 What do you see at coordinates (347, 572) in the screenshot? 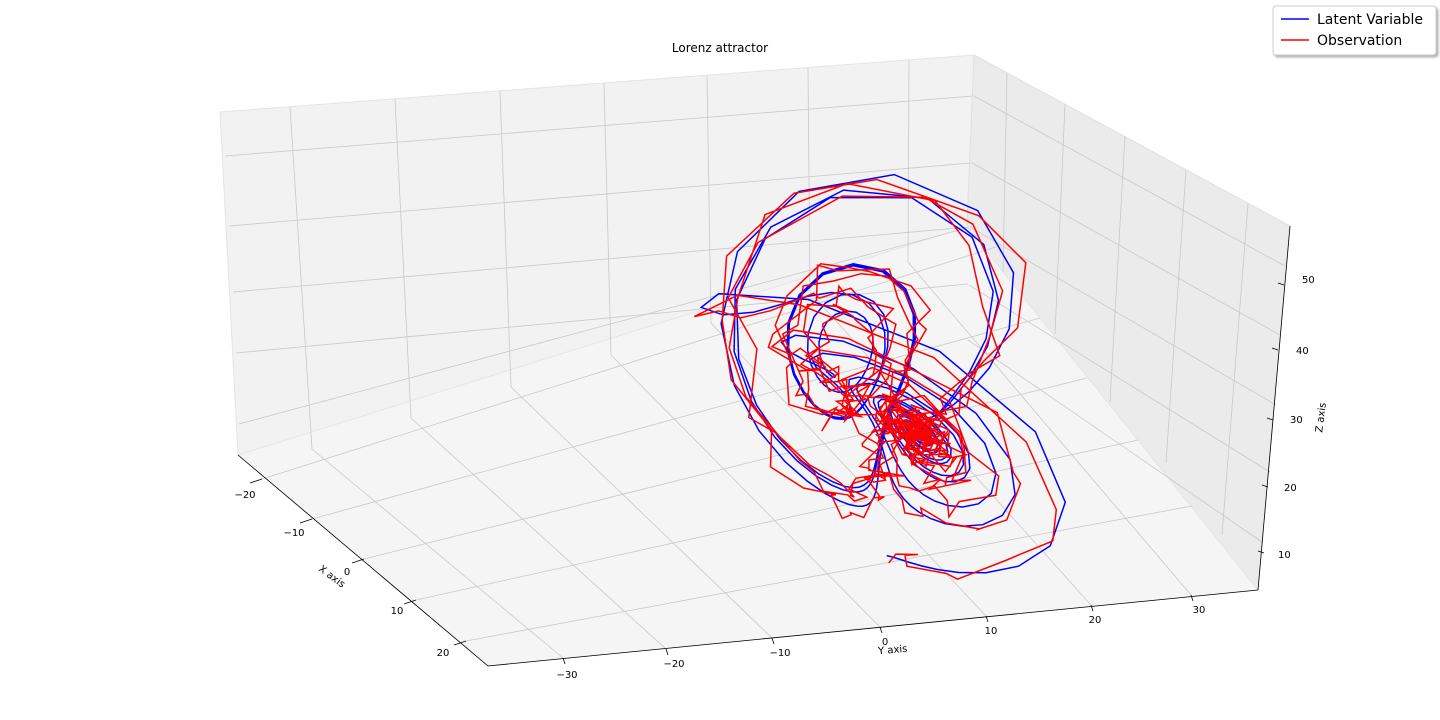
I see `x-tick-label: 0` at bounding box center [347, 572].